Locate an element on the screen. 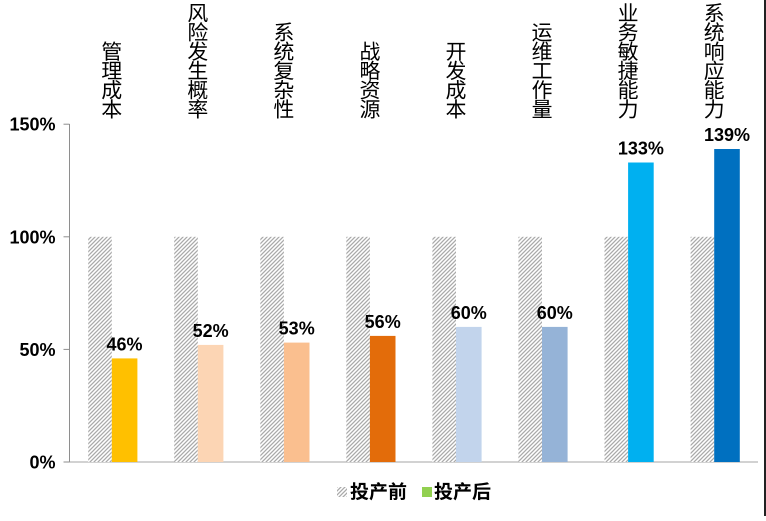 The width and height of the screenshot is (766, 521). svg-text: 46% is located at coordinates (124, 344).